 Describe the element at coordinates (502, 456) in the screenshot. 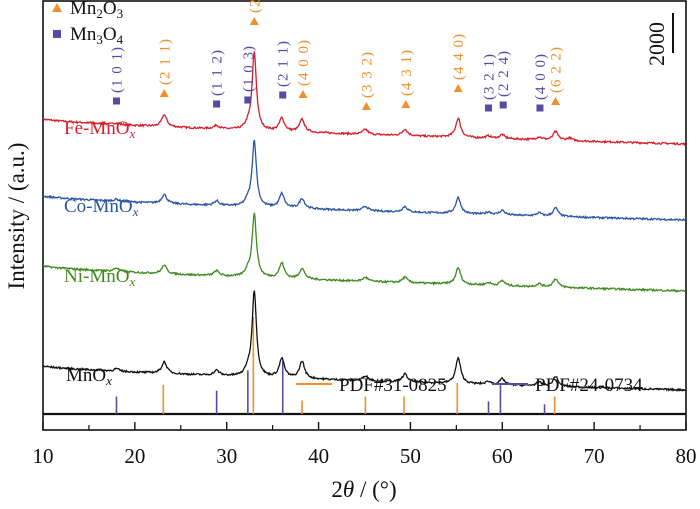

I see `x-tick-label: 60` at that location.